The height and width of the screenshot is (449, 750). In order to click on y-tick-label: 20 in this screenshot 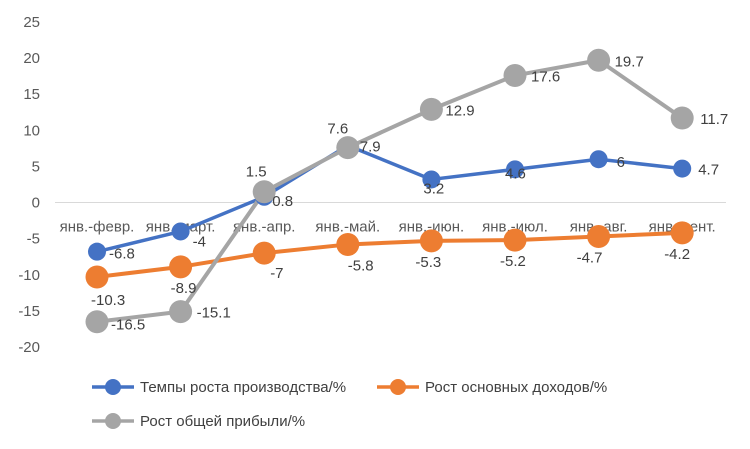, I will do `click(31, 58)`.